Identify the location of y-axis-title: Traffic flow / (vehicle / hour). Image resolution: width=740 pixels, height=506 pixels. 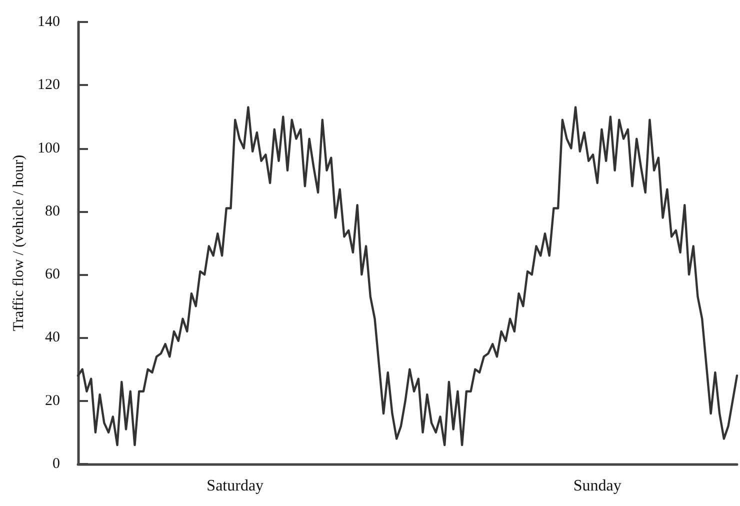
(19, 243).